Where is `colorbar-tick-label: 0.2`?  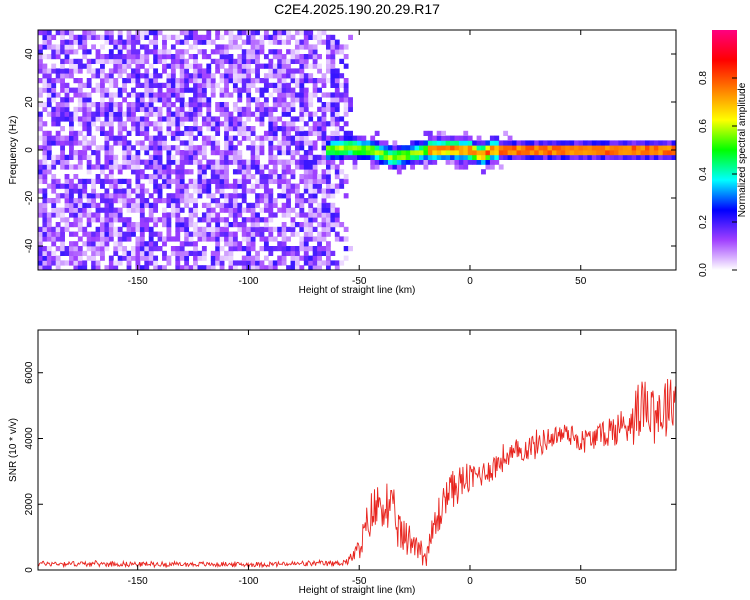
colorbar-tick-label: 0.2 is located at coordinates (703, 222).